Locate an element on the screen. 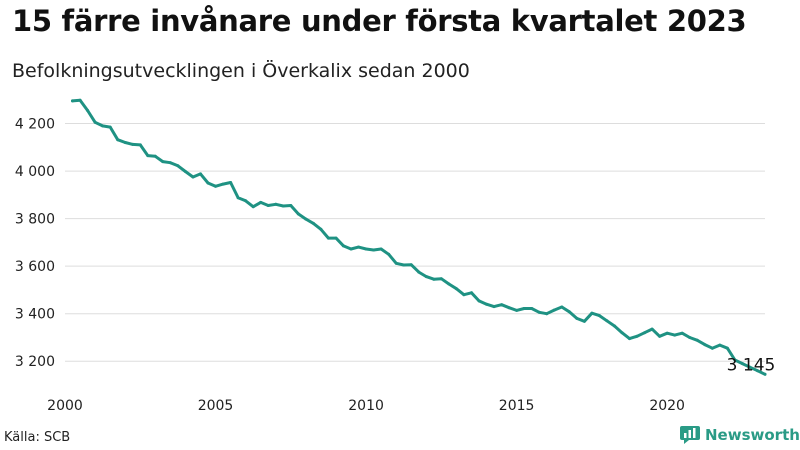 This screenshot has width=800, height=450. y-tick-label: 3 600 is located at coordinates (35, 267).